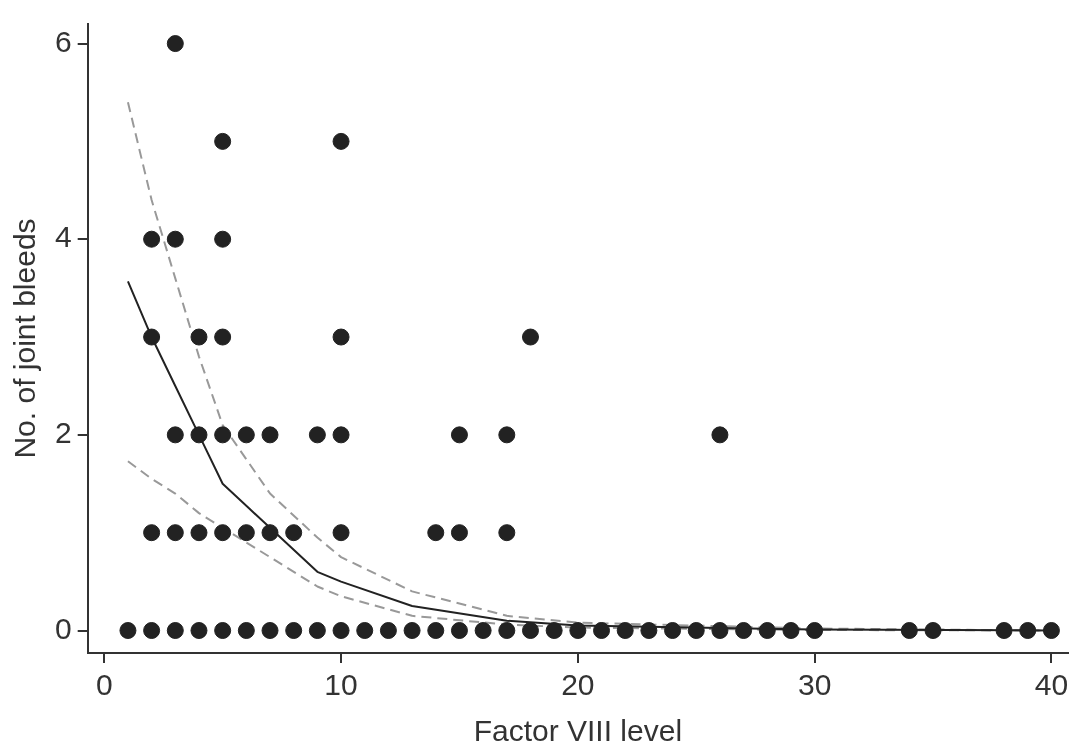  What do you see at coordinates (814, 685) in the screenshot?
I see `x-tick-label: 30` at bounding box center [814, 685].